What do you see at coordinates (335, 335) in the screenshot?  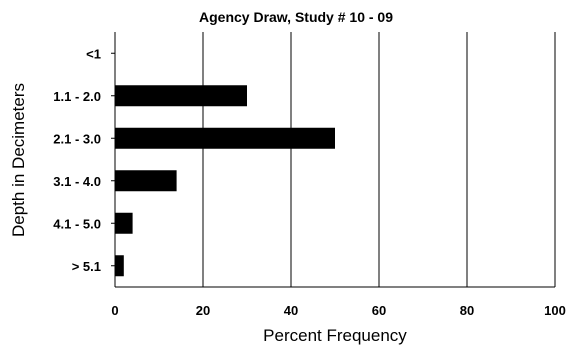 I see `x-axis-label: Percent Frequency` at bounding box center [335, 335].